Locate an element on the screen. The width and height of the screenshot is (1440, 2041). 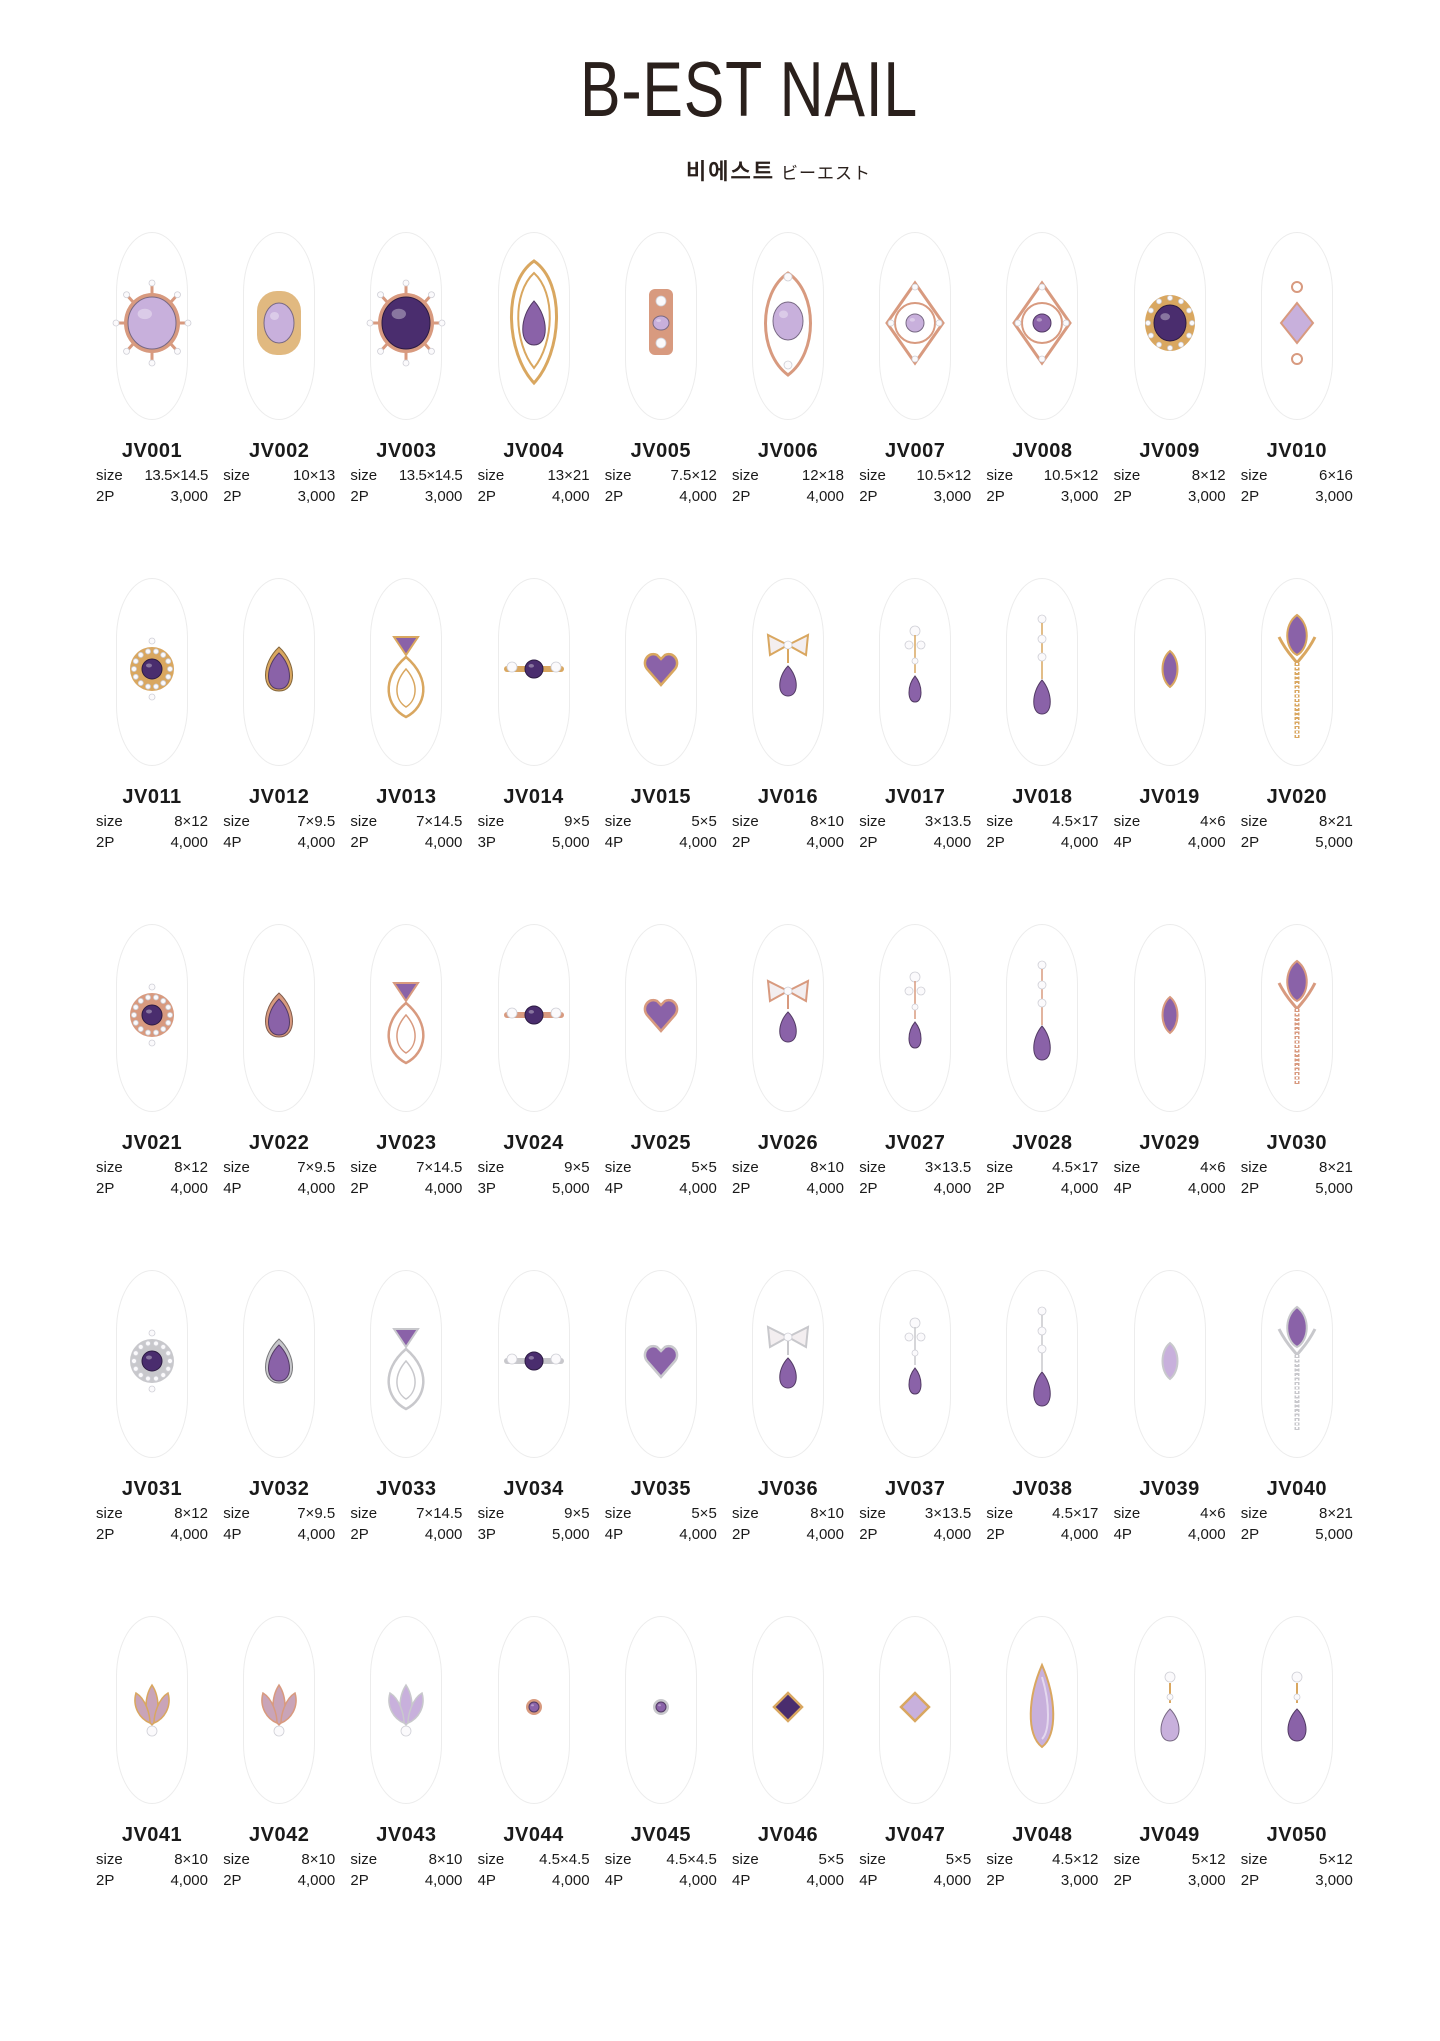
product-size: 3×13.5 is located at coordinates (948, 821).